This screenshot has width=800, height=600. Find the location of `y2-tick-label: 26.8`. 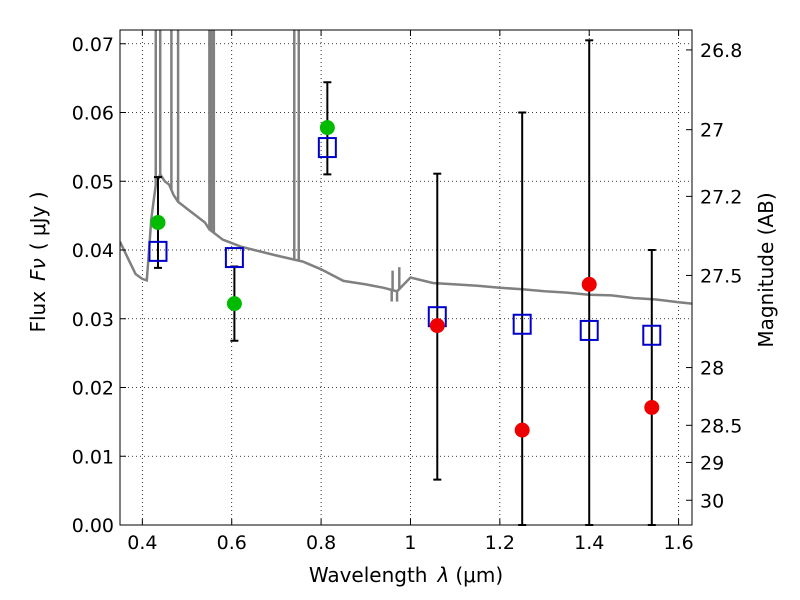

y2-tick-label: 26.8 is located at coordinates (721, 51).